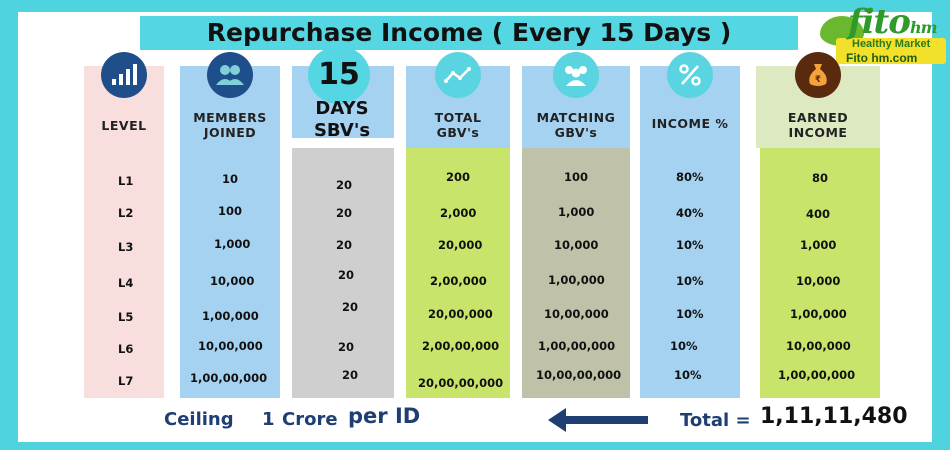 This screenshot has width=950, height=450. Describe the element at coordinates (230, 273) in the screenshot. I see `members-column` at that location.